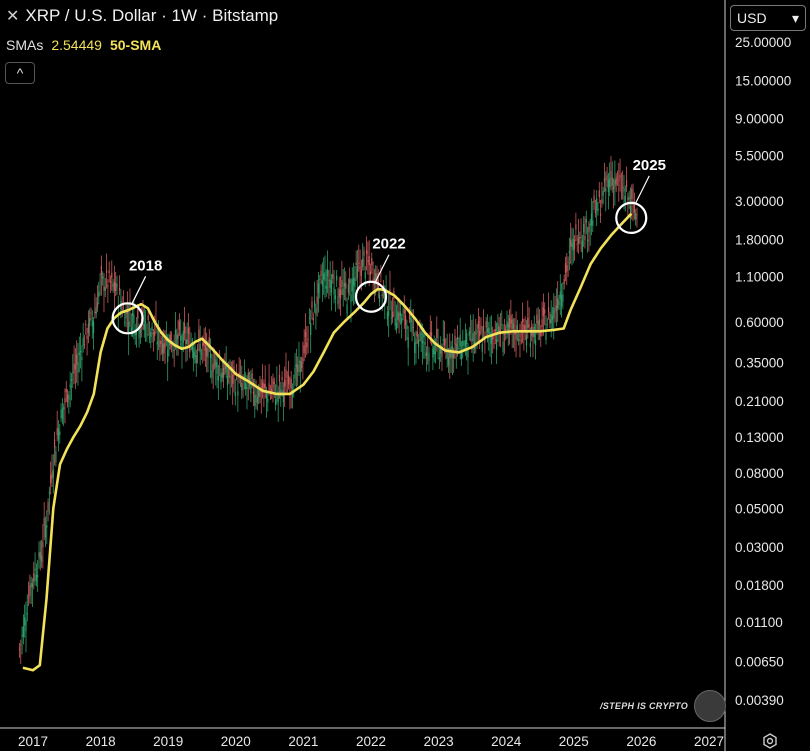 The image size is (810, 751). What do you see at coordinates (13, 16) in the screenshot?
I see `close-icon: ✕` at bounding box center [13, 16].